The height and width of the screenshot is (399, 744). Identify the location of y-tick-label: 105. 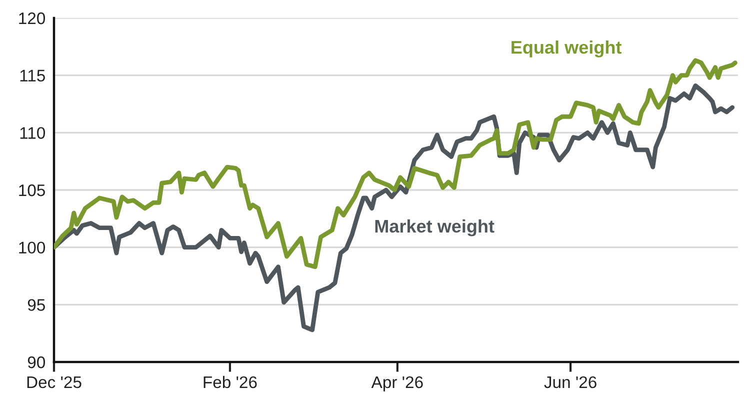
(32, 190).